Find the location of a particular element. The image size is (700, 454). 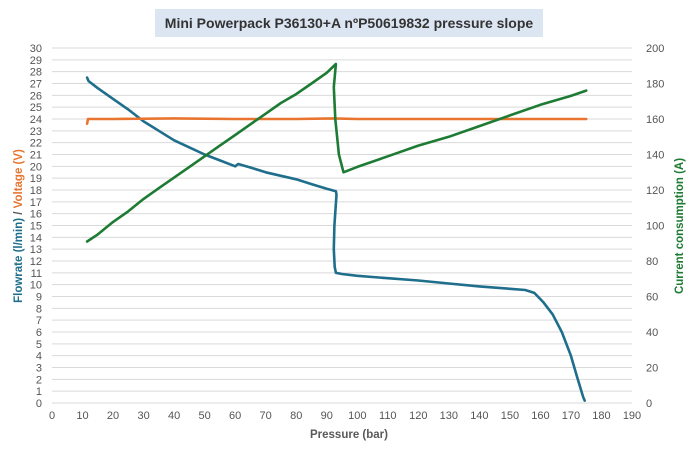

x-tick-label: 150 is located at coordinates (510, 416).